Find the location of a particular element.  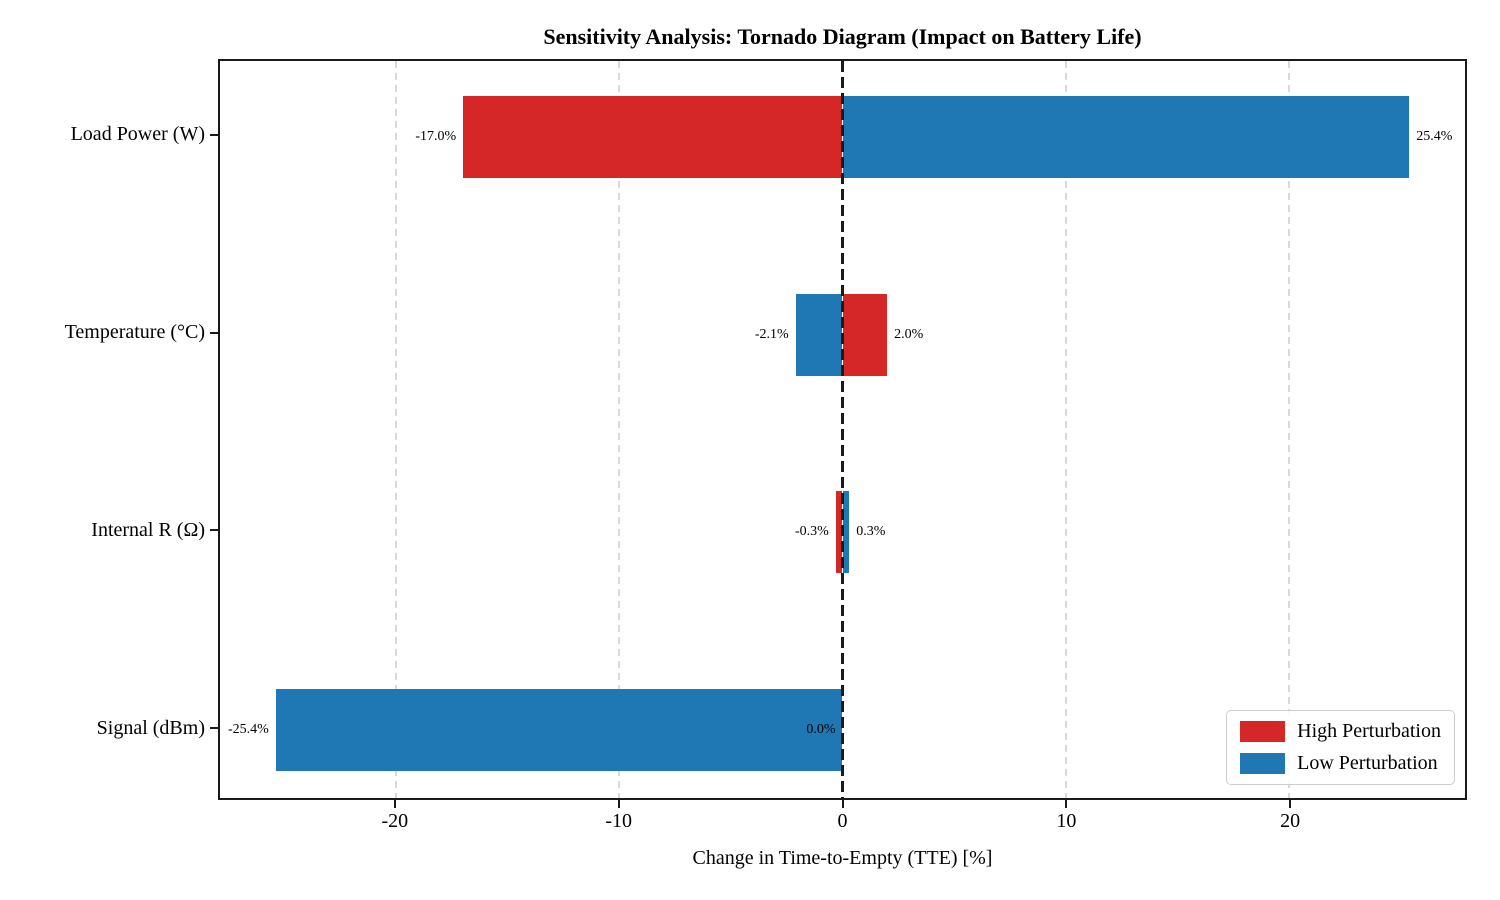

legend-item-low-perturbation: Low Perturbation is located at coordinates (1340, 763).